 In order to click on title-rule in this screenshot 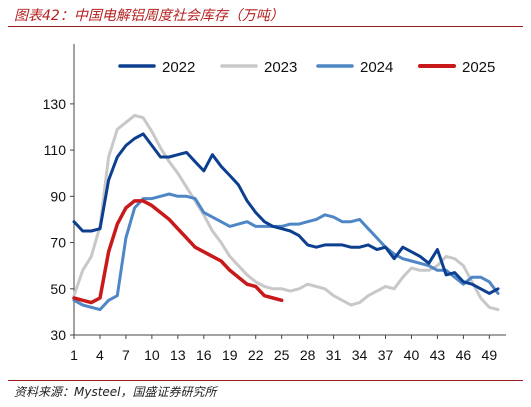, I will do `click(265, 26)`.